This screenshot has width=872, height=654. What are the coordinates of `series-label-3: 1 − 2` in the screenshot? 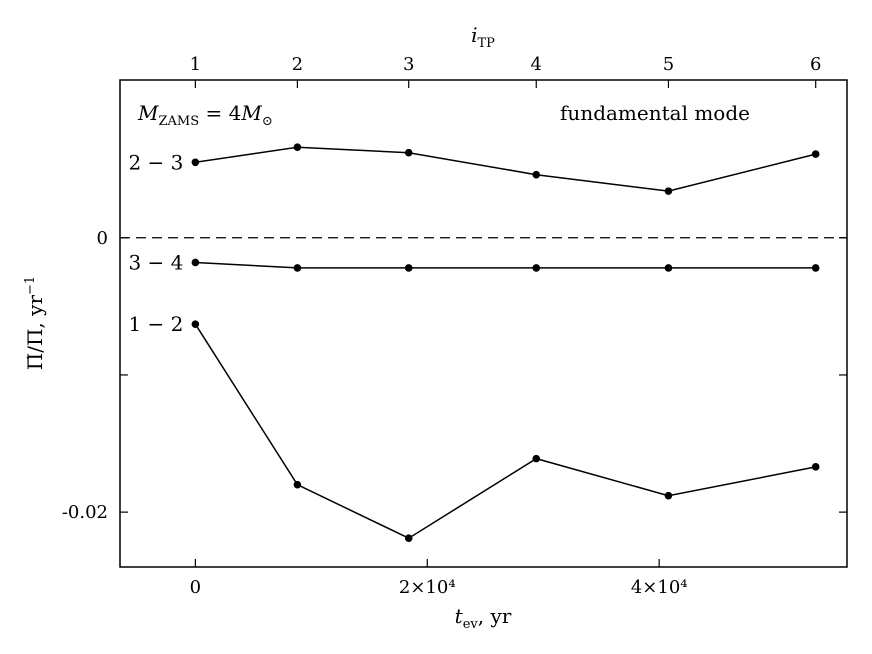 It's located at (155, 324).